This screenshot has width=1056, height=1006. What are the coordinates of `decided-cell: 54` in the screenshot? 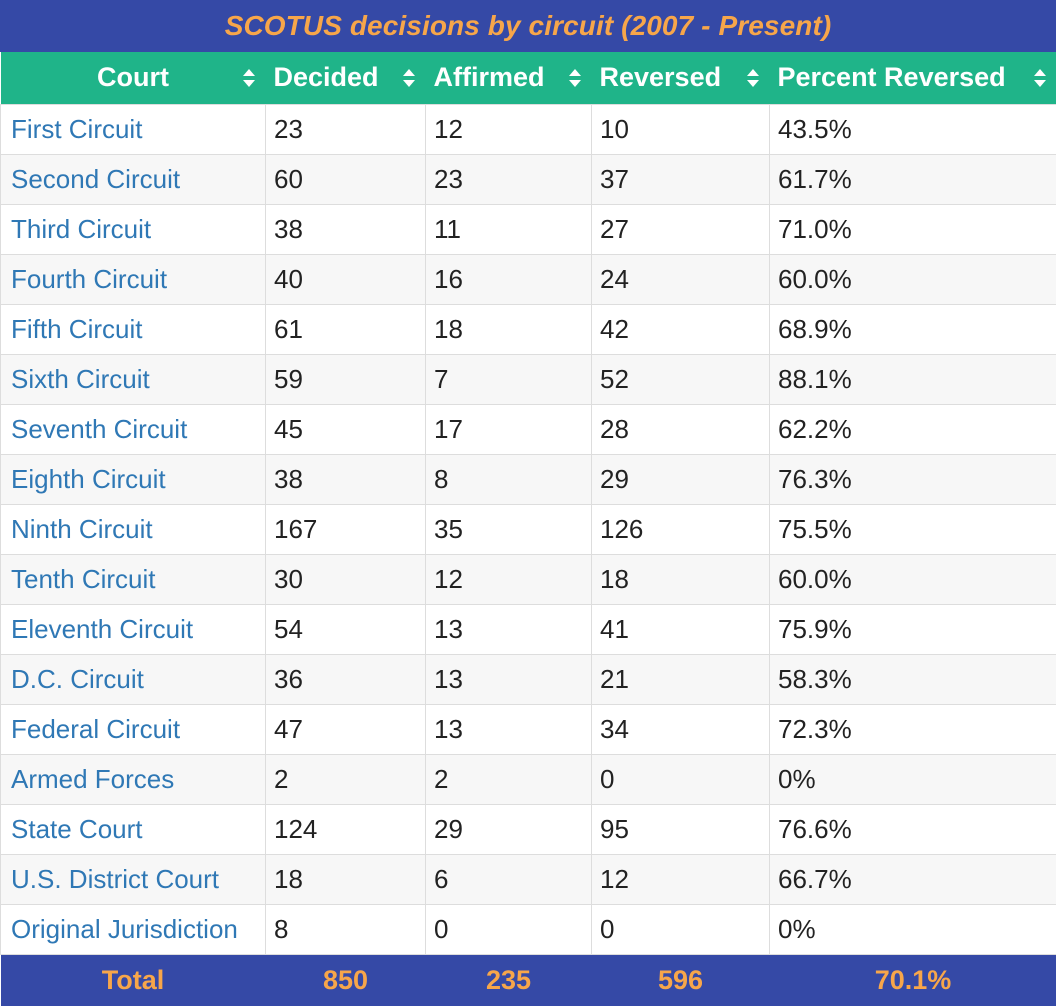 It's located at (345, 629).